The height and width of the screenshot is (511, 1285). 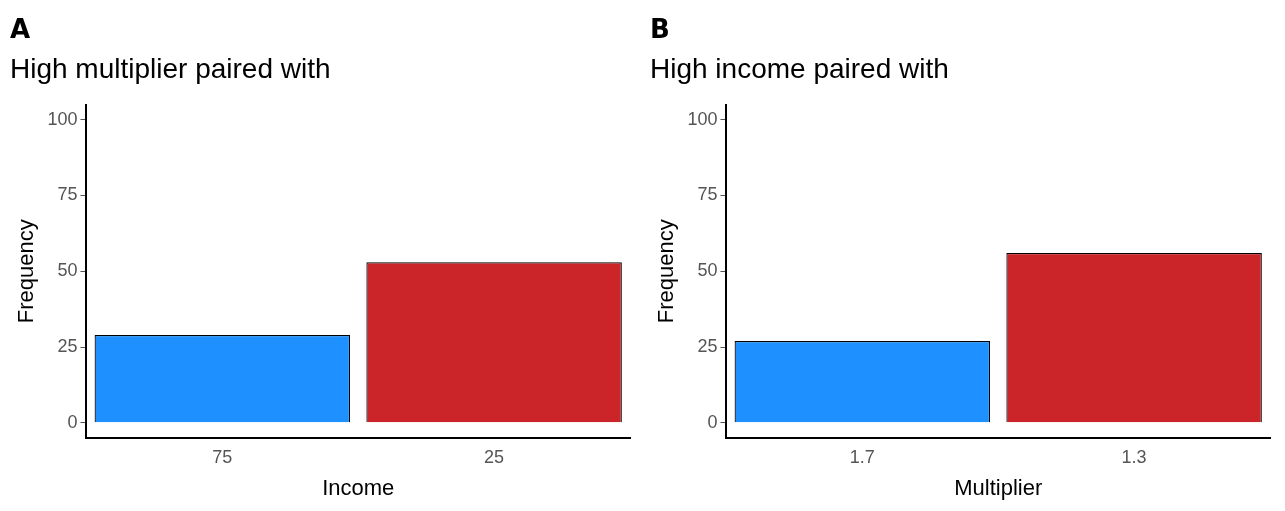 I want to click on text: B, so click(x=660, y=29).